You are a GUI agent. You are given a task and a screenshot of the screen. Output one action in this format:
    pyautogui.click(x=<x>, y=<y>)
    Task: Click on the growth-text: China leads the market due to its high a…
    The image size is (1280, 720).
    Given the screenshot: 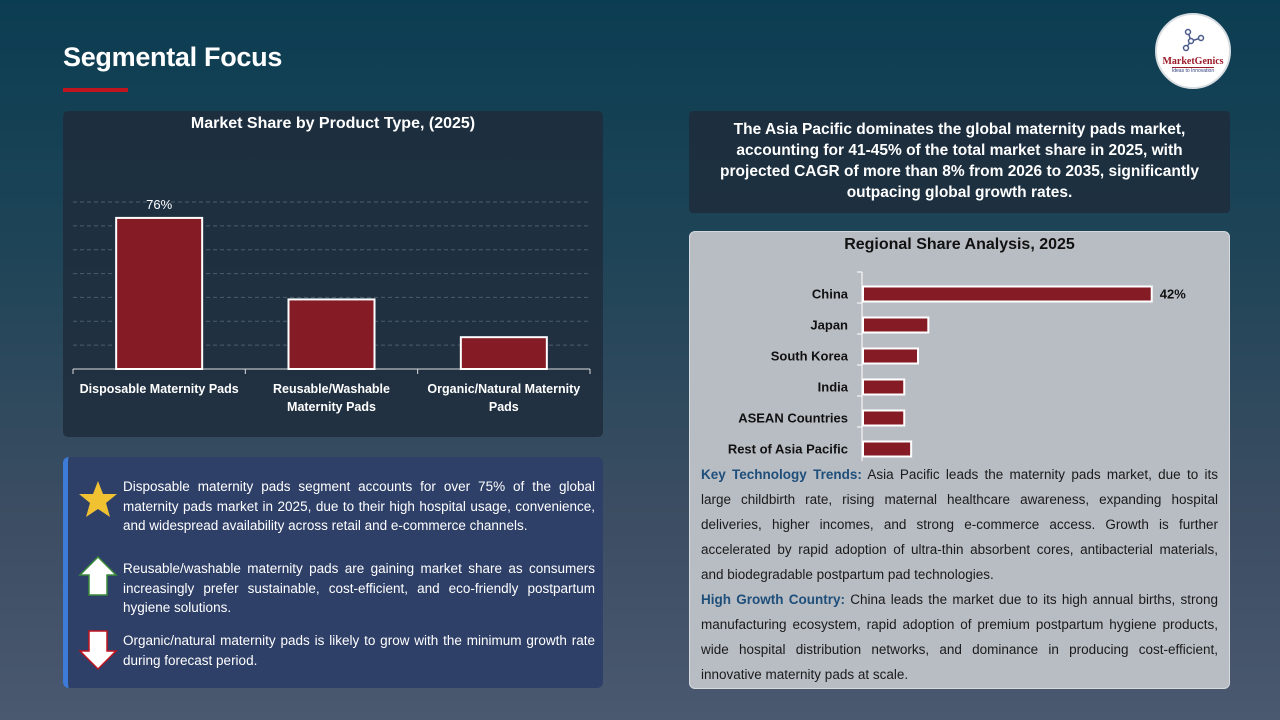 What is the action you would take?
    pyautogui.click(x=959, y=637)
    